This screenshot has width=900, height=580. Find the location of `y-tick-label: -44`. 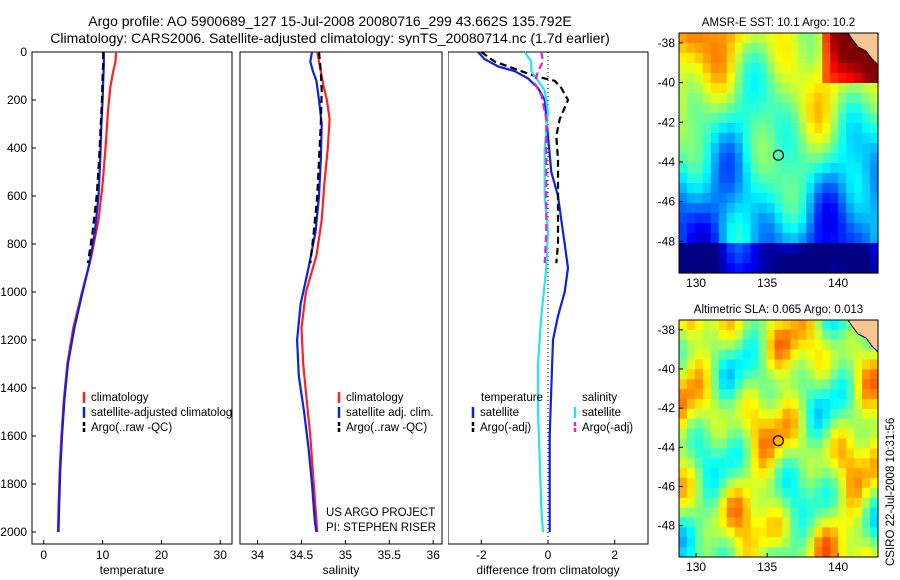

y-tick-label: -44 is located at coordinates (667, 162).